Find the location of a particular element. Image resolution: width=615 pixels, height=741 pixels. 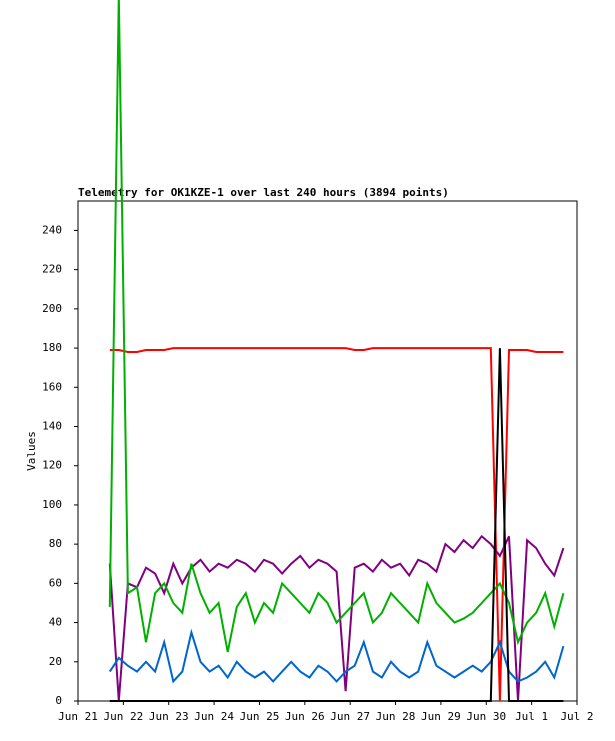

y-tick-label: 20 is located at coordinates (55, 661).